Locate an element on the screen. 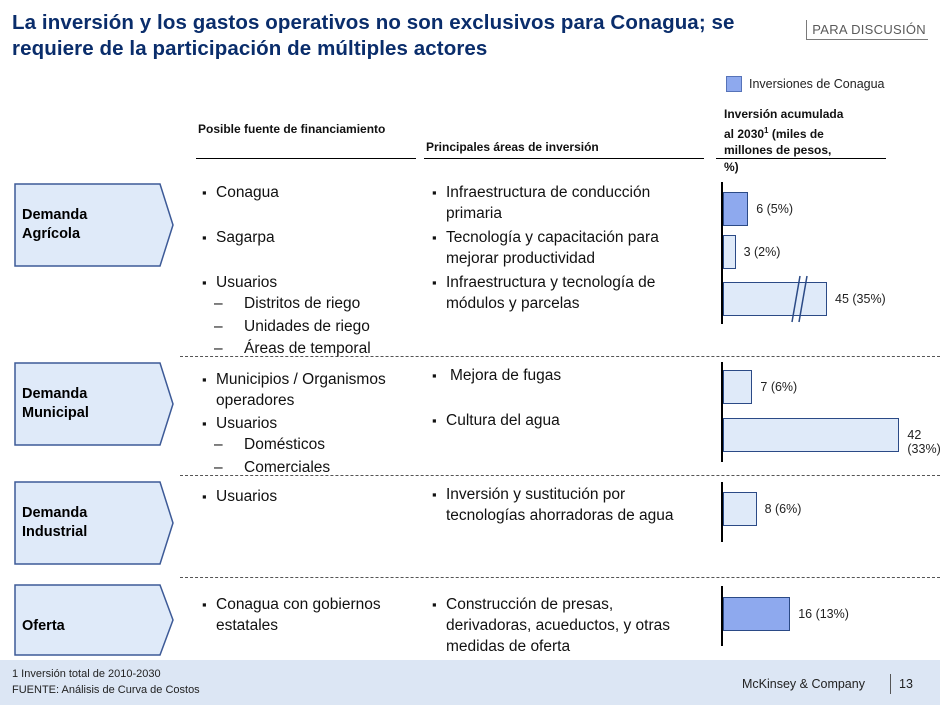 This screenshot has width=940, height=705. page-separator is located at coordinates (890, 684).